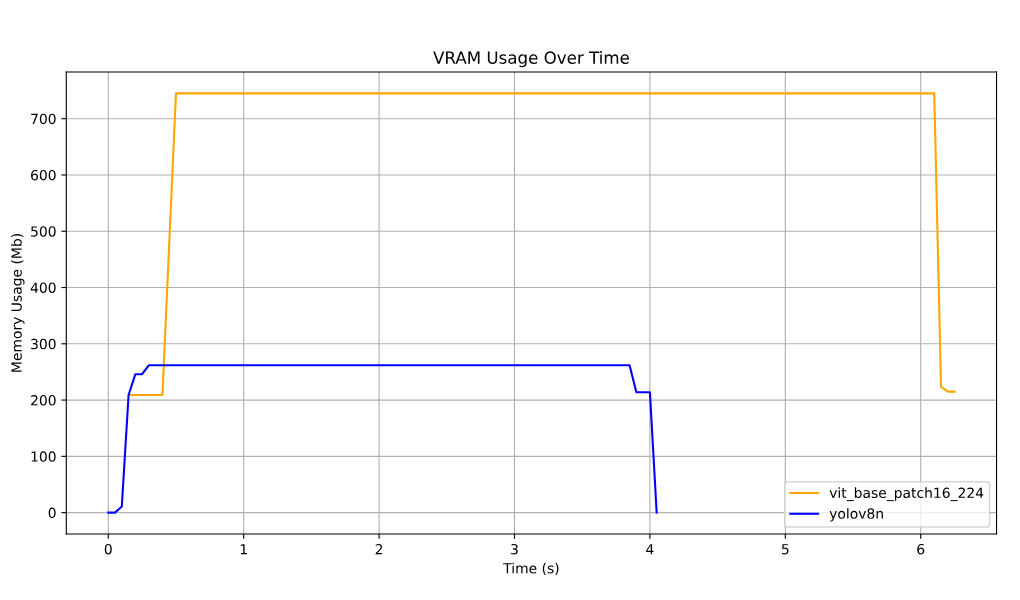  What do you see at coordinates (921, 549) in the screenshot?
I see `x-tick-label: 6` at bounding box center [921, 549].